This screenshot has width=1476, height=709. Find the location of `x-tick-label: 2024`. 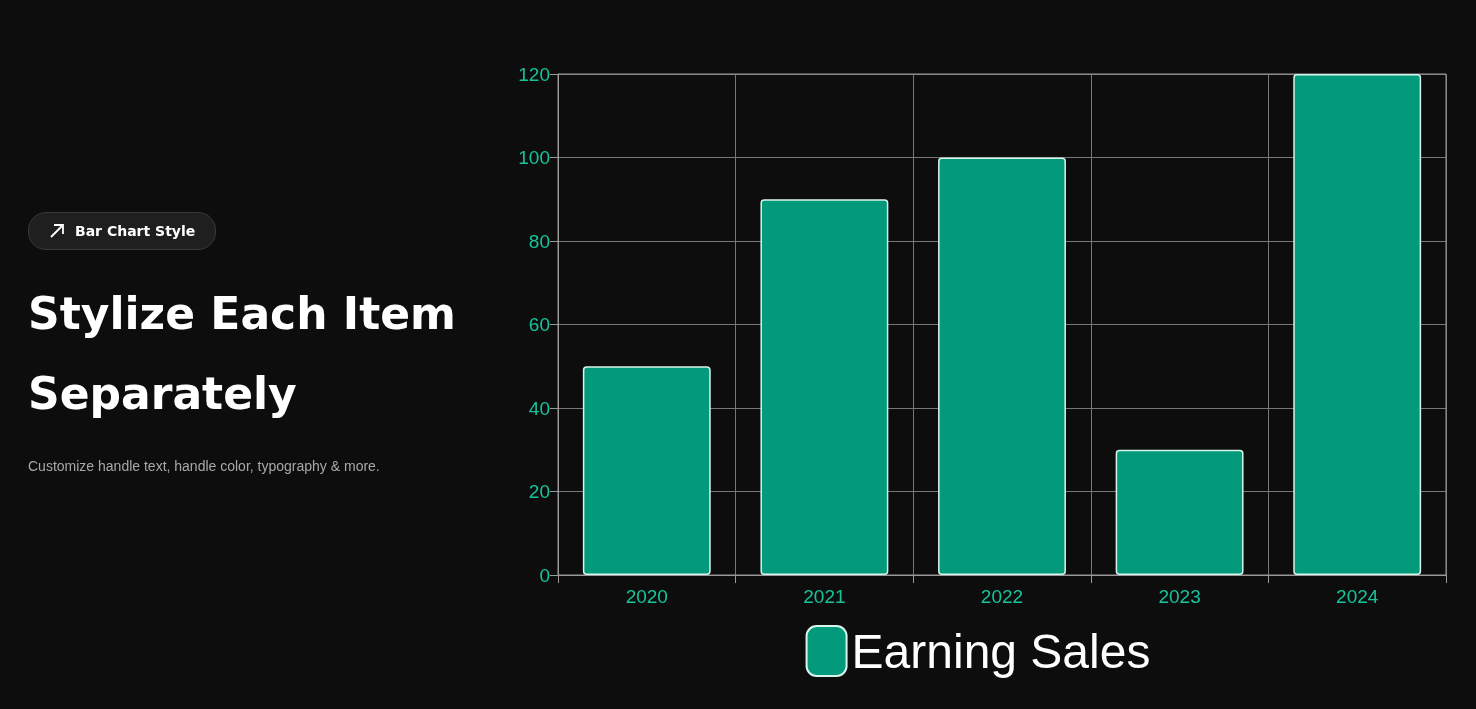

x-tick-label: 2024 is located at coordinates (1357, 596).